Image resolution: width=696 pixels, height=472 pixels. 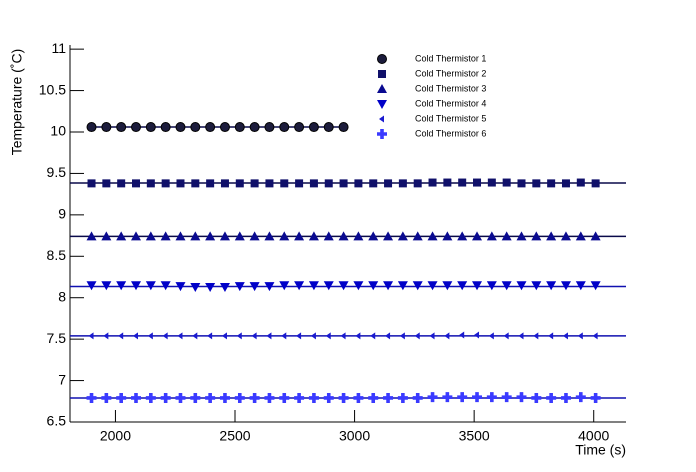 I want to click on y-tick-label: 8.5, so click(x=57, y=255).